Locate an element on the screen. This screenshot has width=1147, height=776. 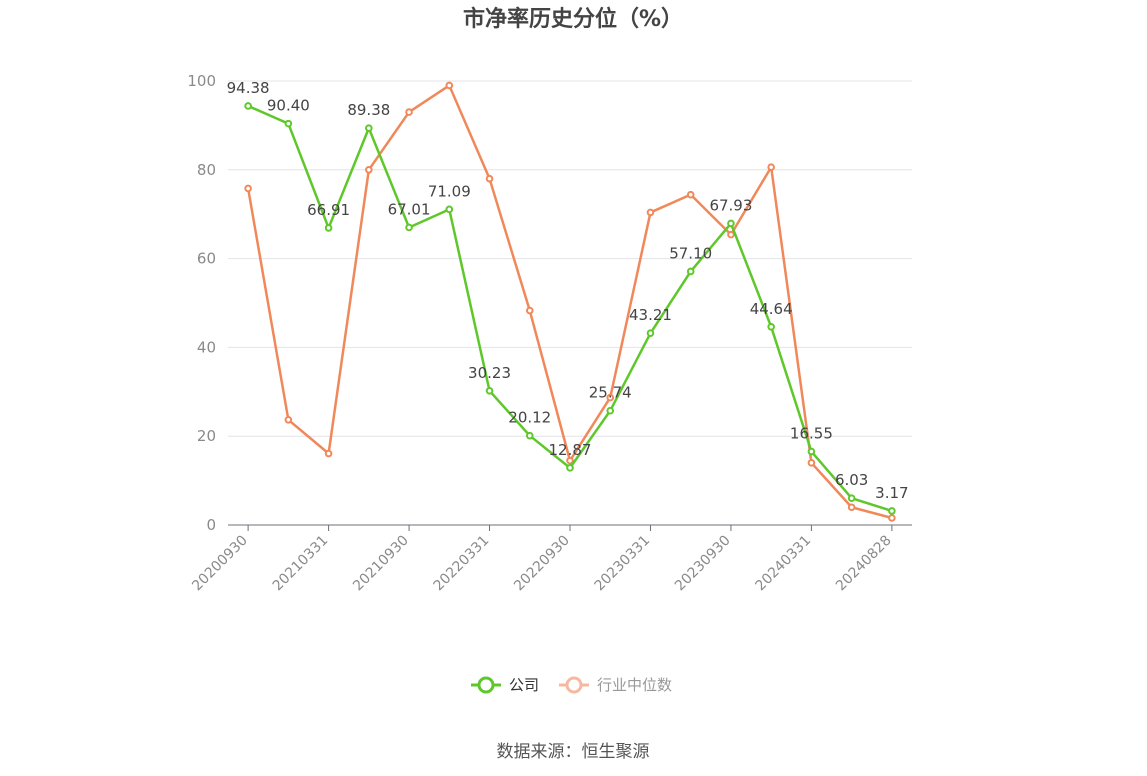
x-tick-label: 20240331 is located at coordinates (784, 564).